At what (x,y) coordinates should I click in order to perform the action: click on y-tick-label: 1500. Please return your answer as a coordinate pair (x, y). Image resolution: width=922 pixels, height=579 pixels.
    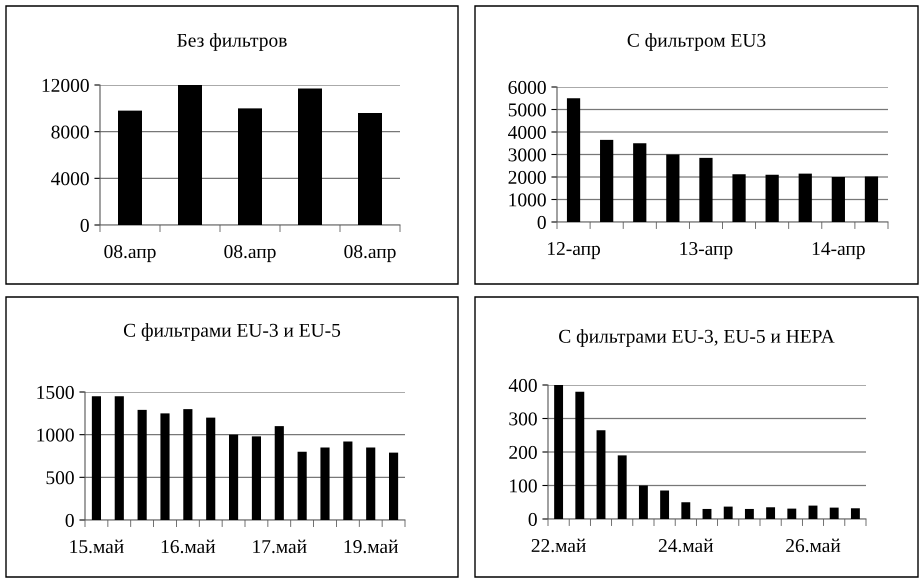
    Looking at the image, I should click on (55, 392).